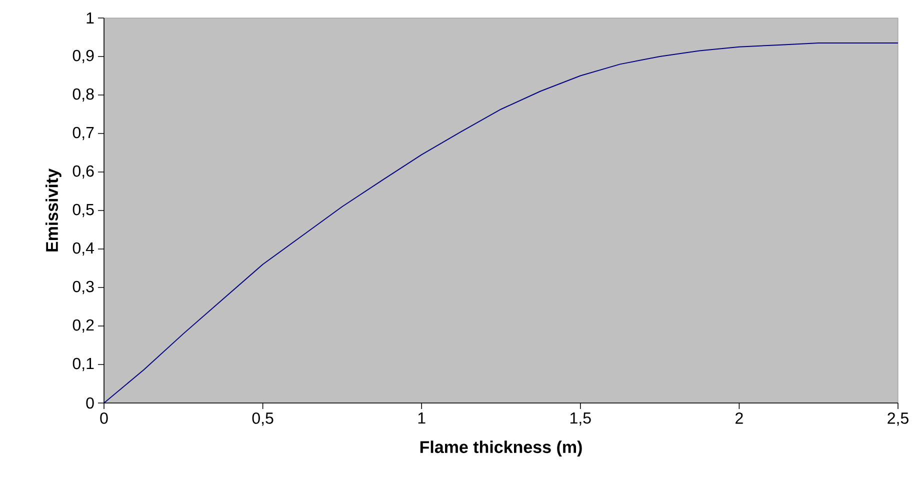 The height and width of the screenshot is (502, 918). Describe the element at coordinates (90, 18) in the screenshot. I see `y-tick-label: 1` at that location.